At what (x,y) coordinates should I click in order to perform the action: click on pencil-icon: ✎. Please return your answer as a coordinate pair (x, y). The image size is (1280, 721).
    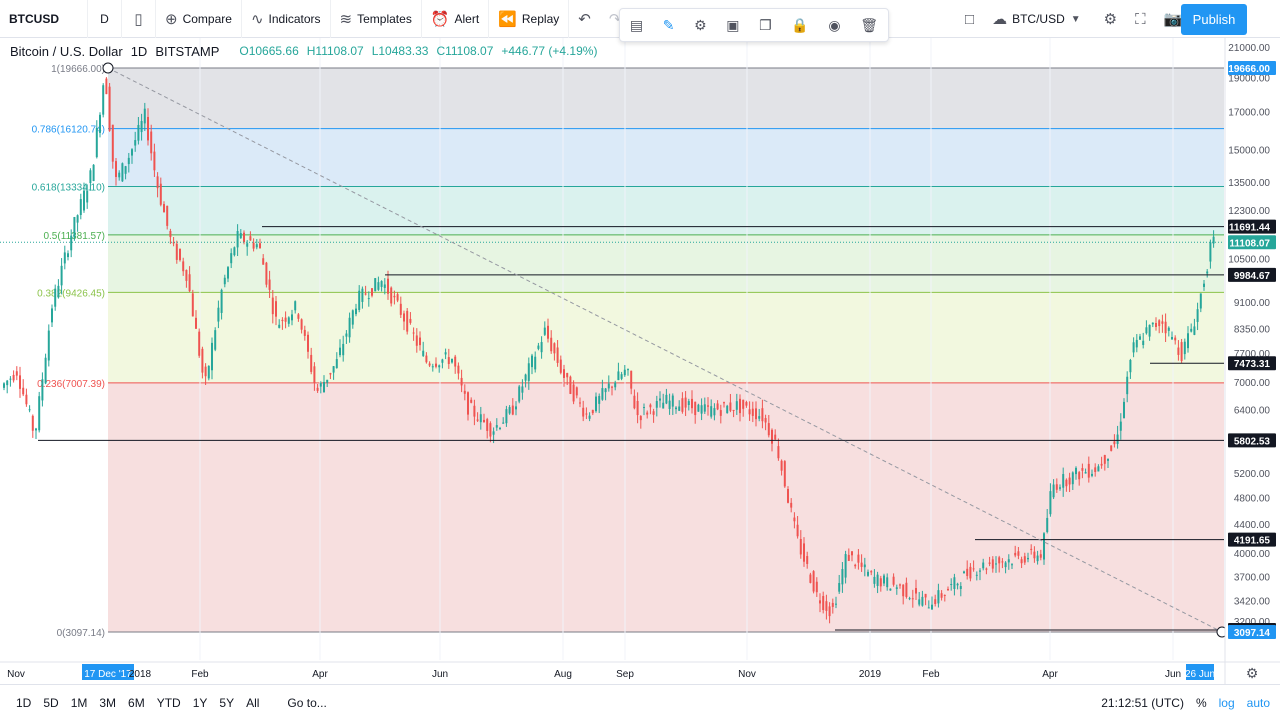
    Looking at the image, I should click on (668, 24).